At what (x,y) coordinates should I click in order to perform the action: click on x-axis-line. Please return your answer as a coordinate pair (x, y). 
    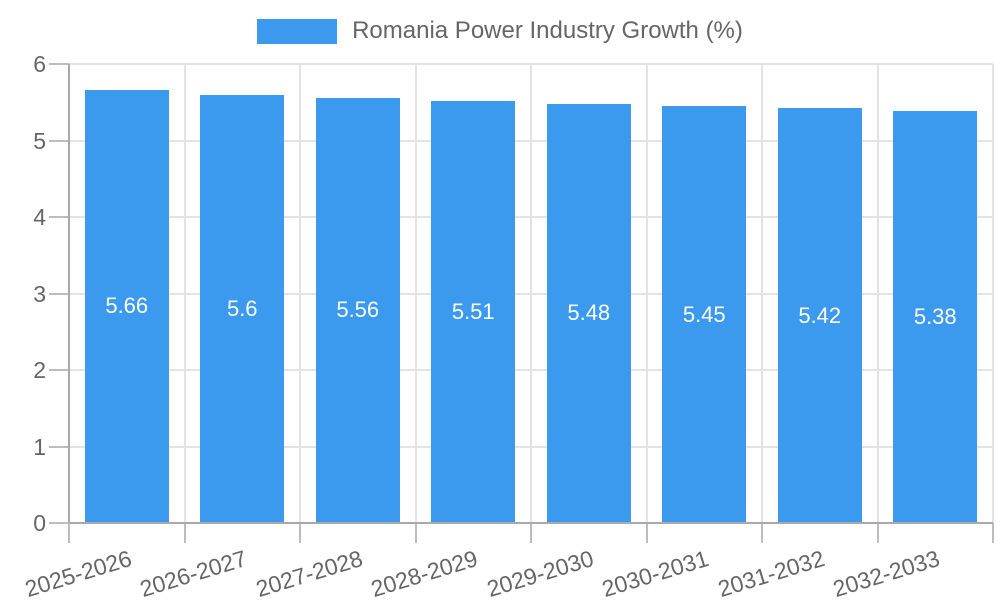
    Looking at the image, I should click on (531, 523).